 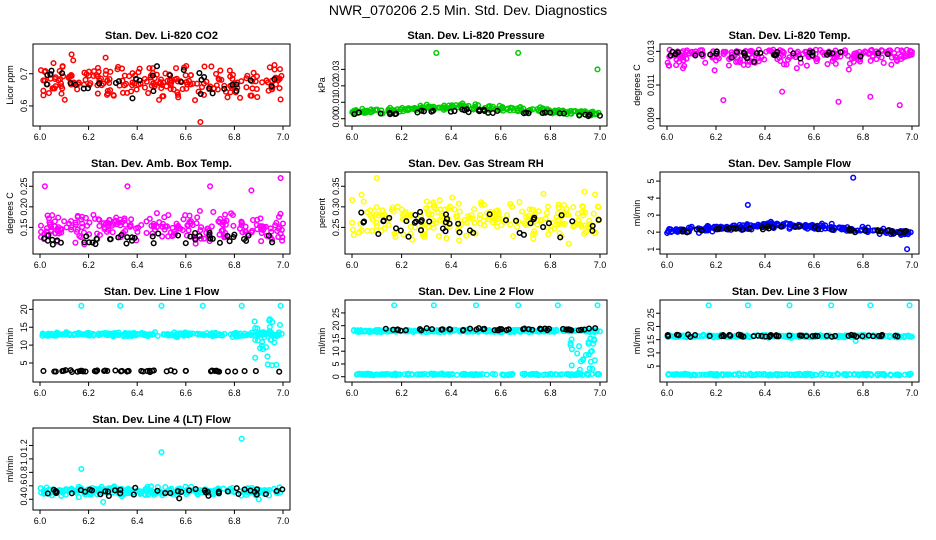 I want to click on y-tick-label: 1.0, so click(x=24, y=459).